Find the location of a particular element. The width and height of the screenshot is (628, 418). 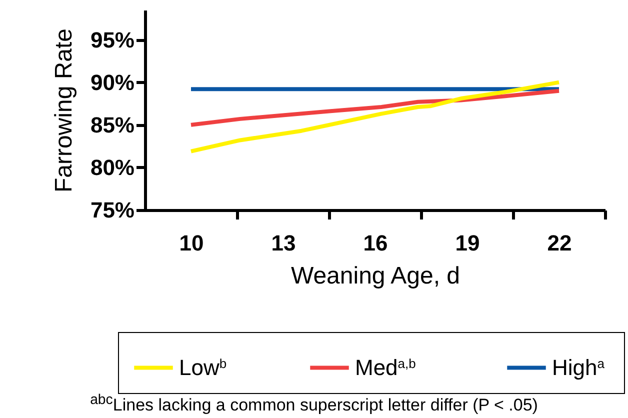

x-tick-label: 13 is located at coordinates (283, 243).